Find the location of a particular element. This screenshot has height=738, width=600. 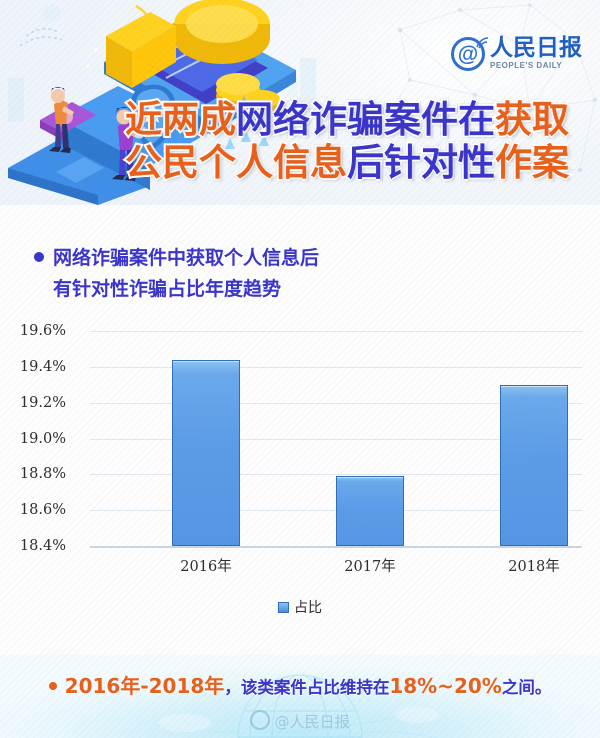

watermark-text: @人民日报 is located at coordinates (312, 722).